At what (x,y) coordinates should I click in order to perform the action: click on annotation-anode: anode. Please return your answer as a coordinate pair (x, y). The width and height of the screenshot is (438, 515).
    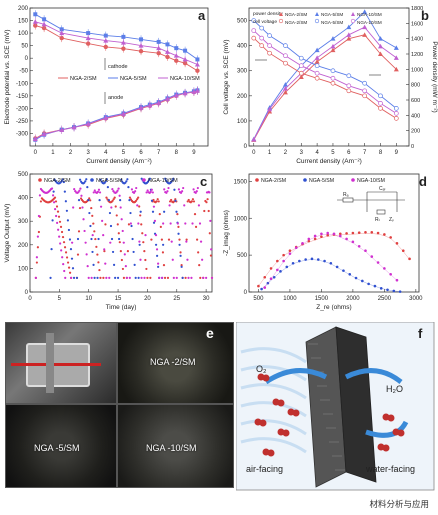
    Looking at the image, I should click on (115, 98).